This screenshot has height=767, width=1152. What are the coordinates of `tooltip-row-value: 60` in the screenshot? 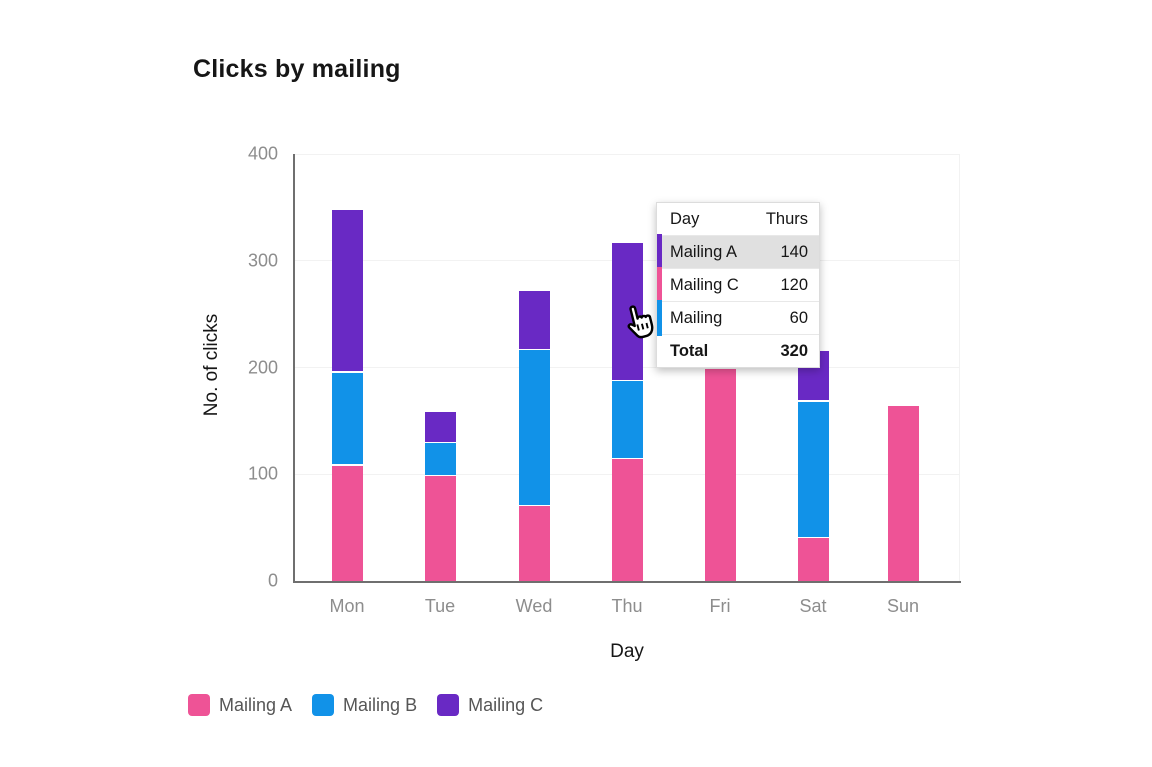 It's located at (798, 317).